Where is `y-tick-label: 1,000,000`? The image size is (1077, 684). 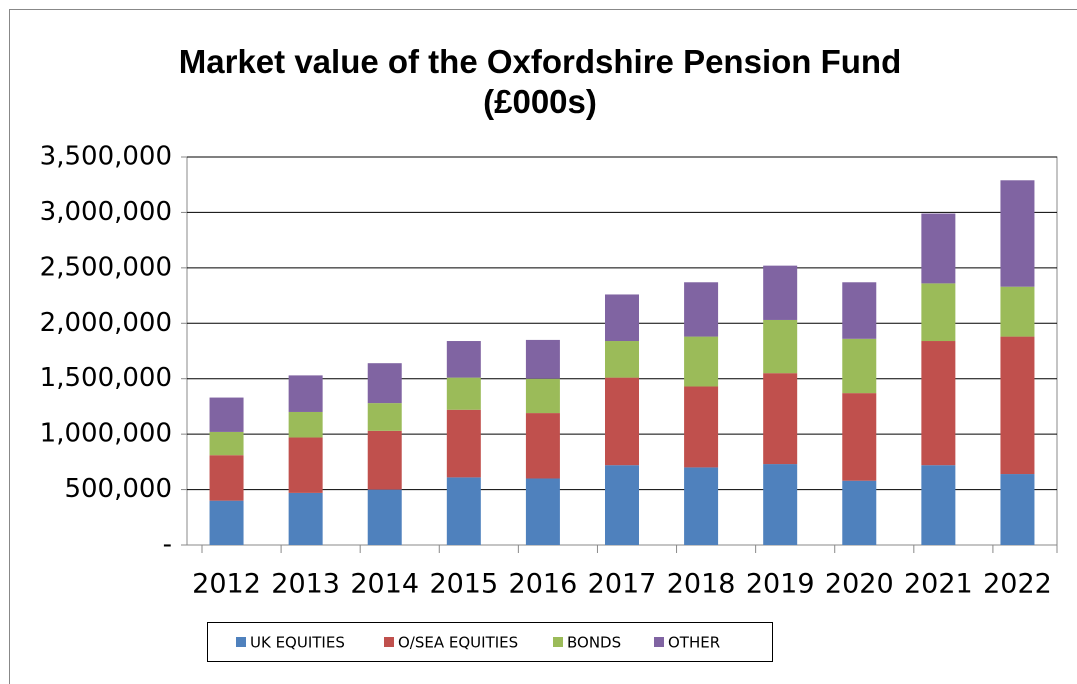 y-tick-label: 1,000,000 is located at coordinates (106, 434).